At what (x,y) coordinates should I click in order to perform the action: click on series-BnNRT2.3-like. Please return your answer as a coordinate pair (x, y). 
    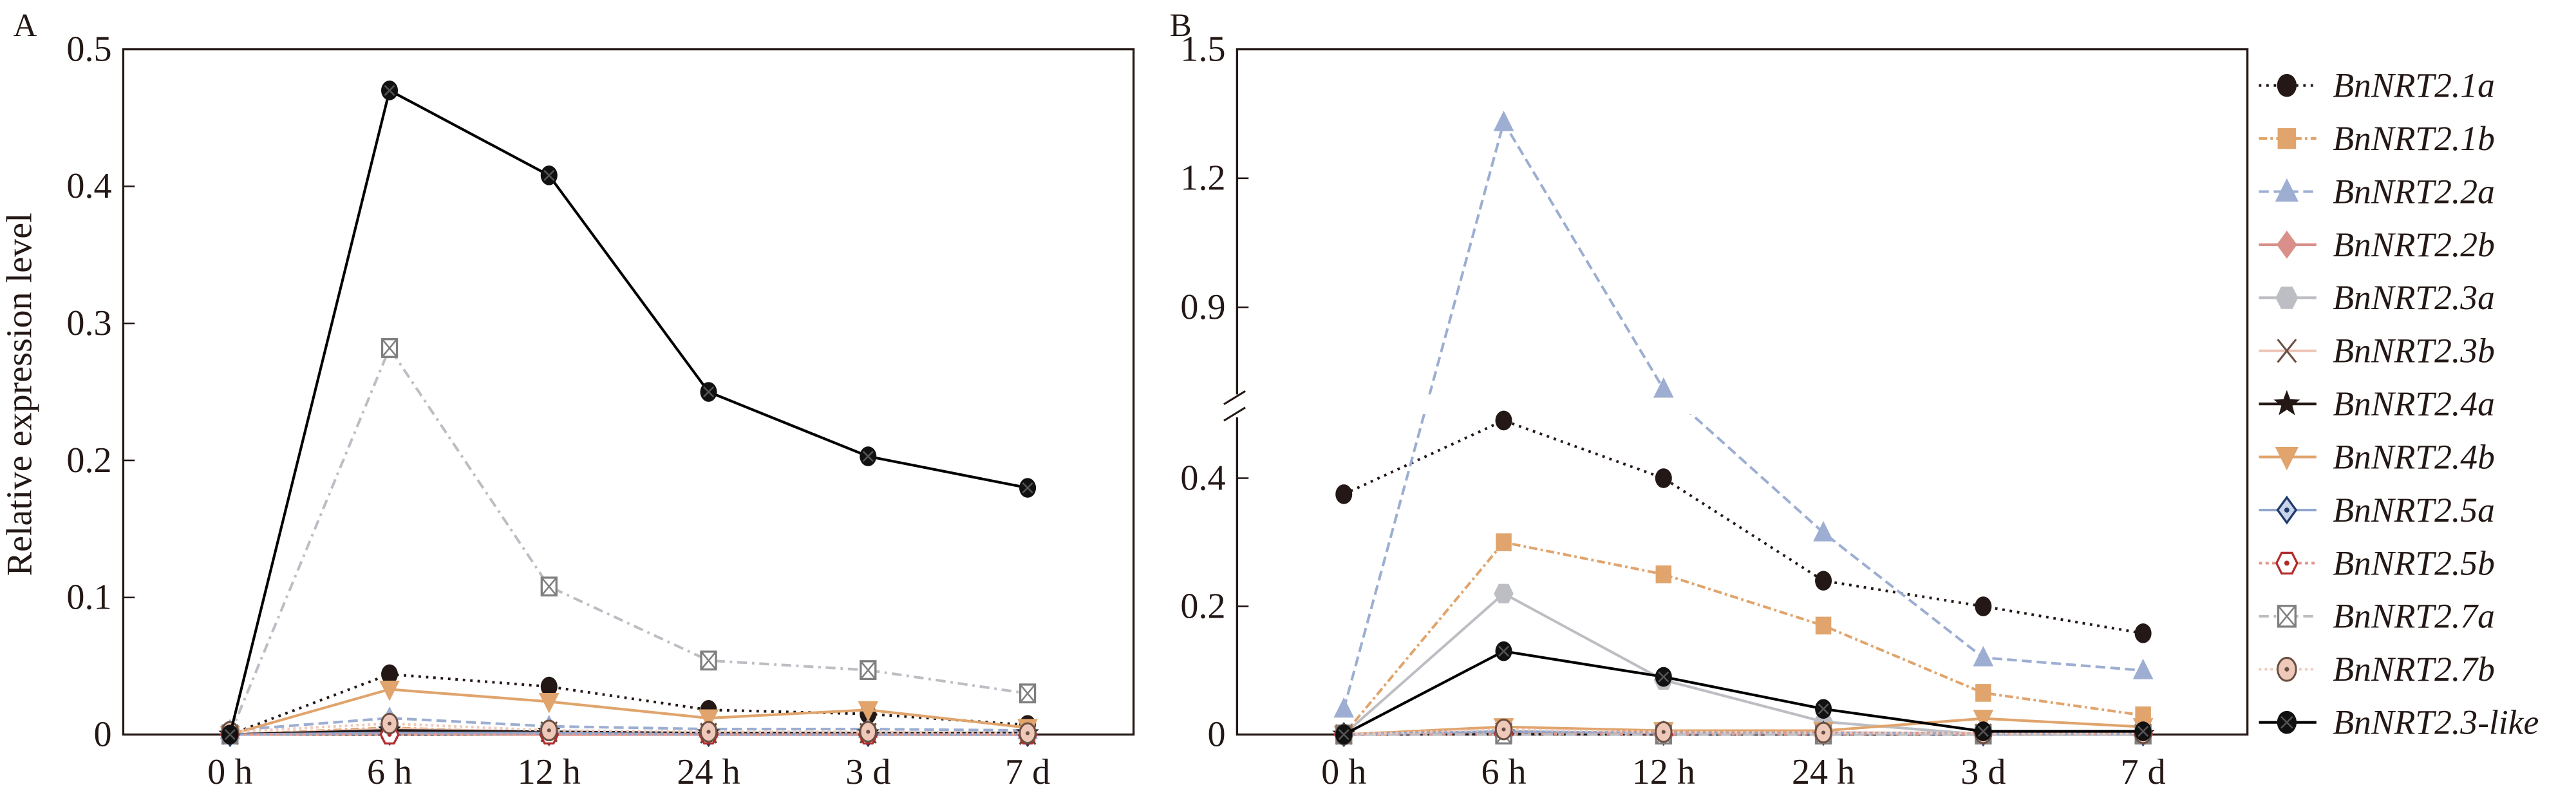
    Looking at the image, I should click on (1743, 692).